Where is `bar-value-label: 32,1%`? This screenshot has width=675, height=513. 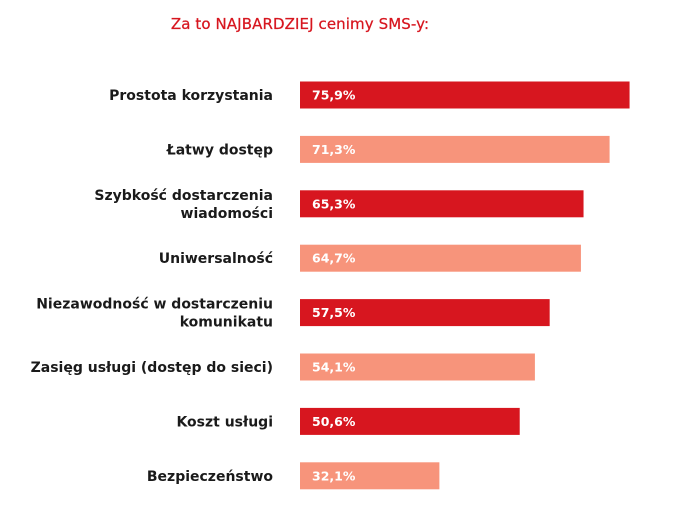
bar-value-label: 32,1% is located at coordinates (334, 475).